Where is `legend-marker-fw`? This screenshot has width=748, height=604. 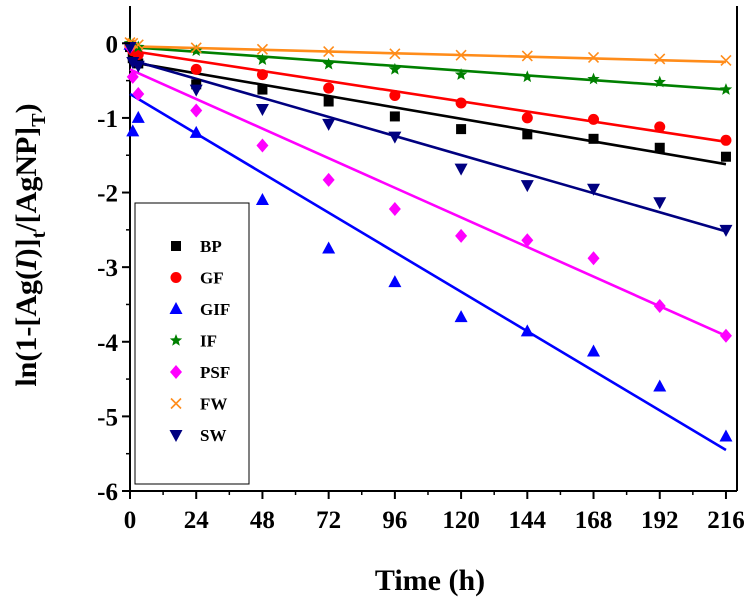
legend-marker-fw is located at coordinates (176, 403).